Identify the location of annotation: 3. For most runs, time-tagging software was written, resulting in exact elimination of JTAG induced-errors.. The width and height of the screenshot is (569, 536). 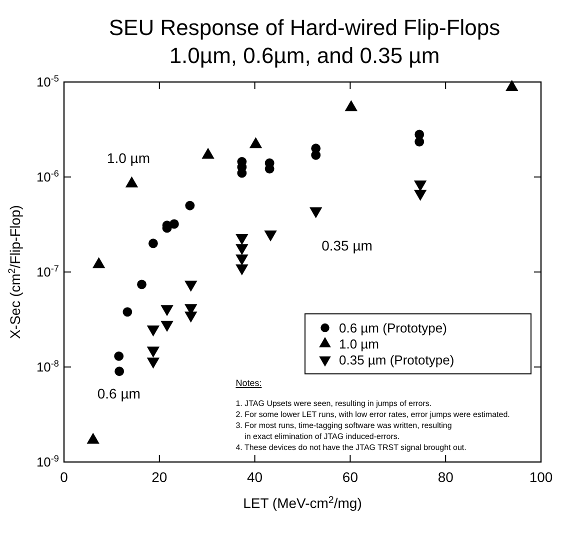
(344, 431).